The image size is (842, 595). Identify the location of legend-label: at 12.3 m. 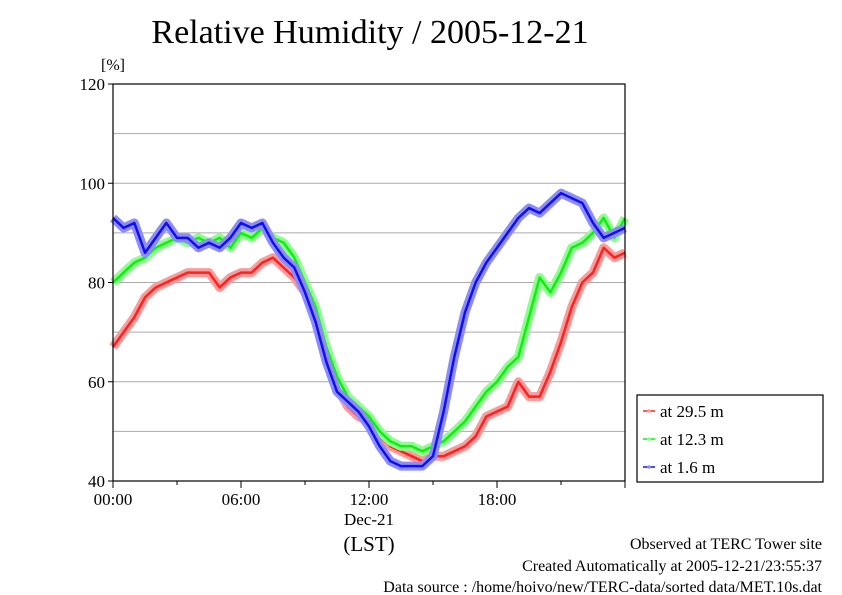
(692, 439).